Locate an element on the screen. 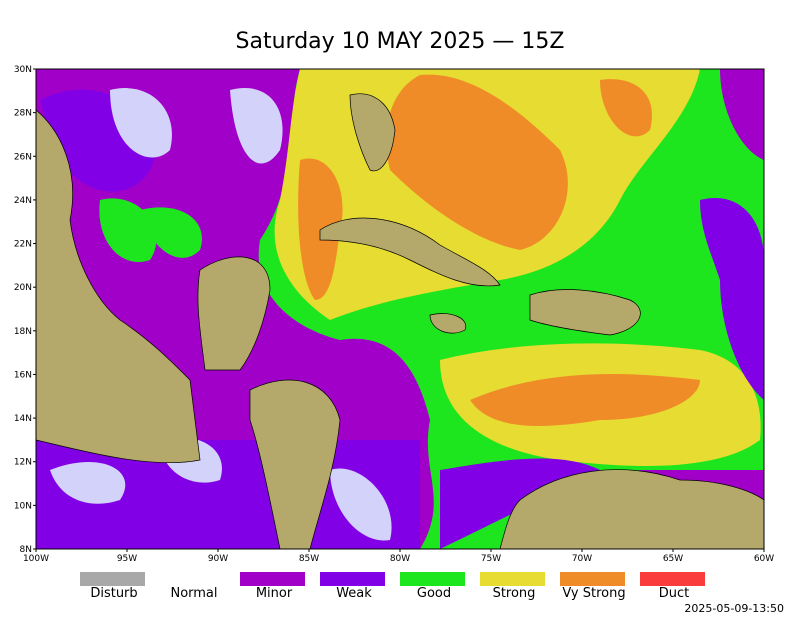 This screenshot has width=800, height=618. lon-label: 60W is located at coordinates (764, 559).